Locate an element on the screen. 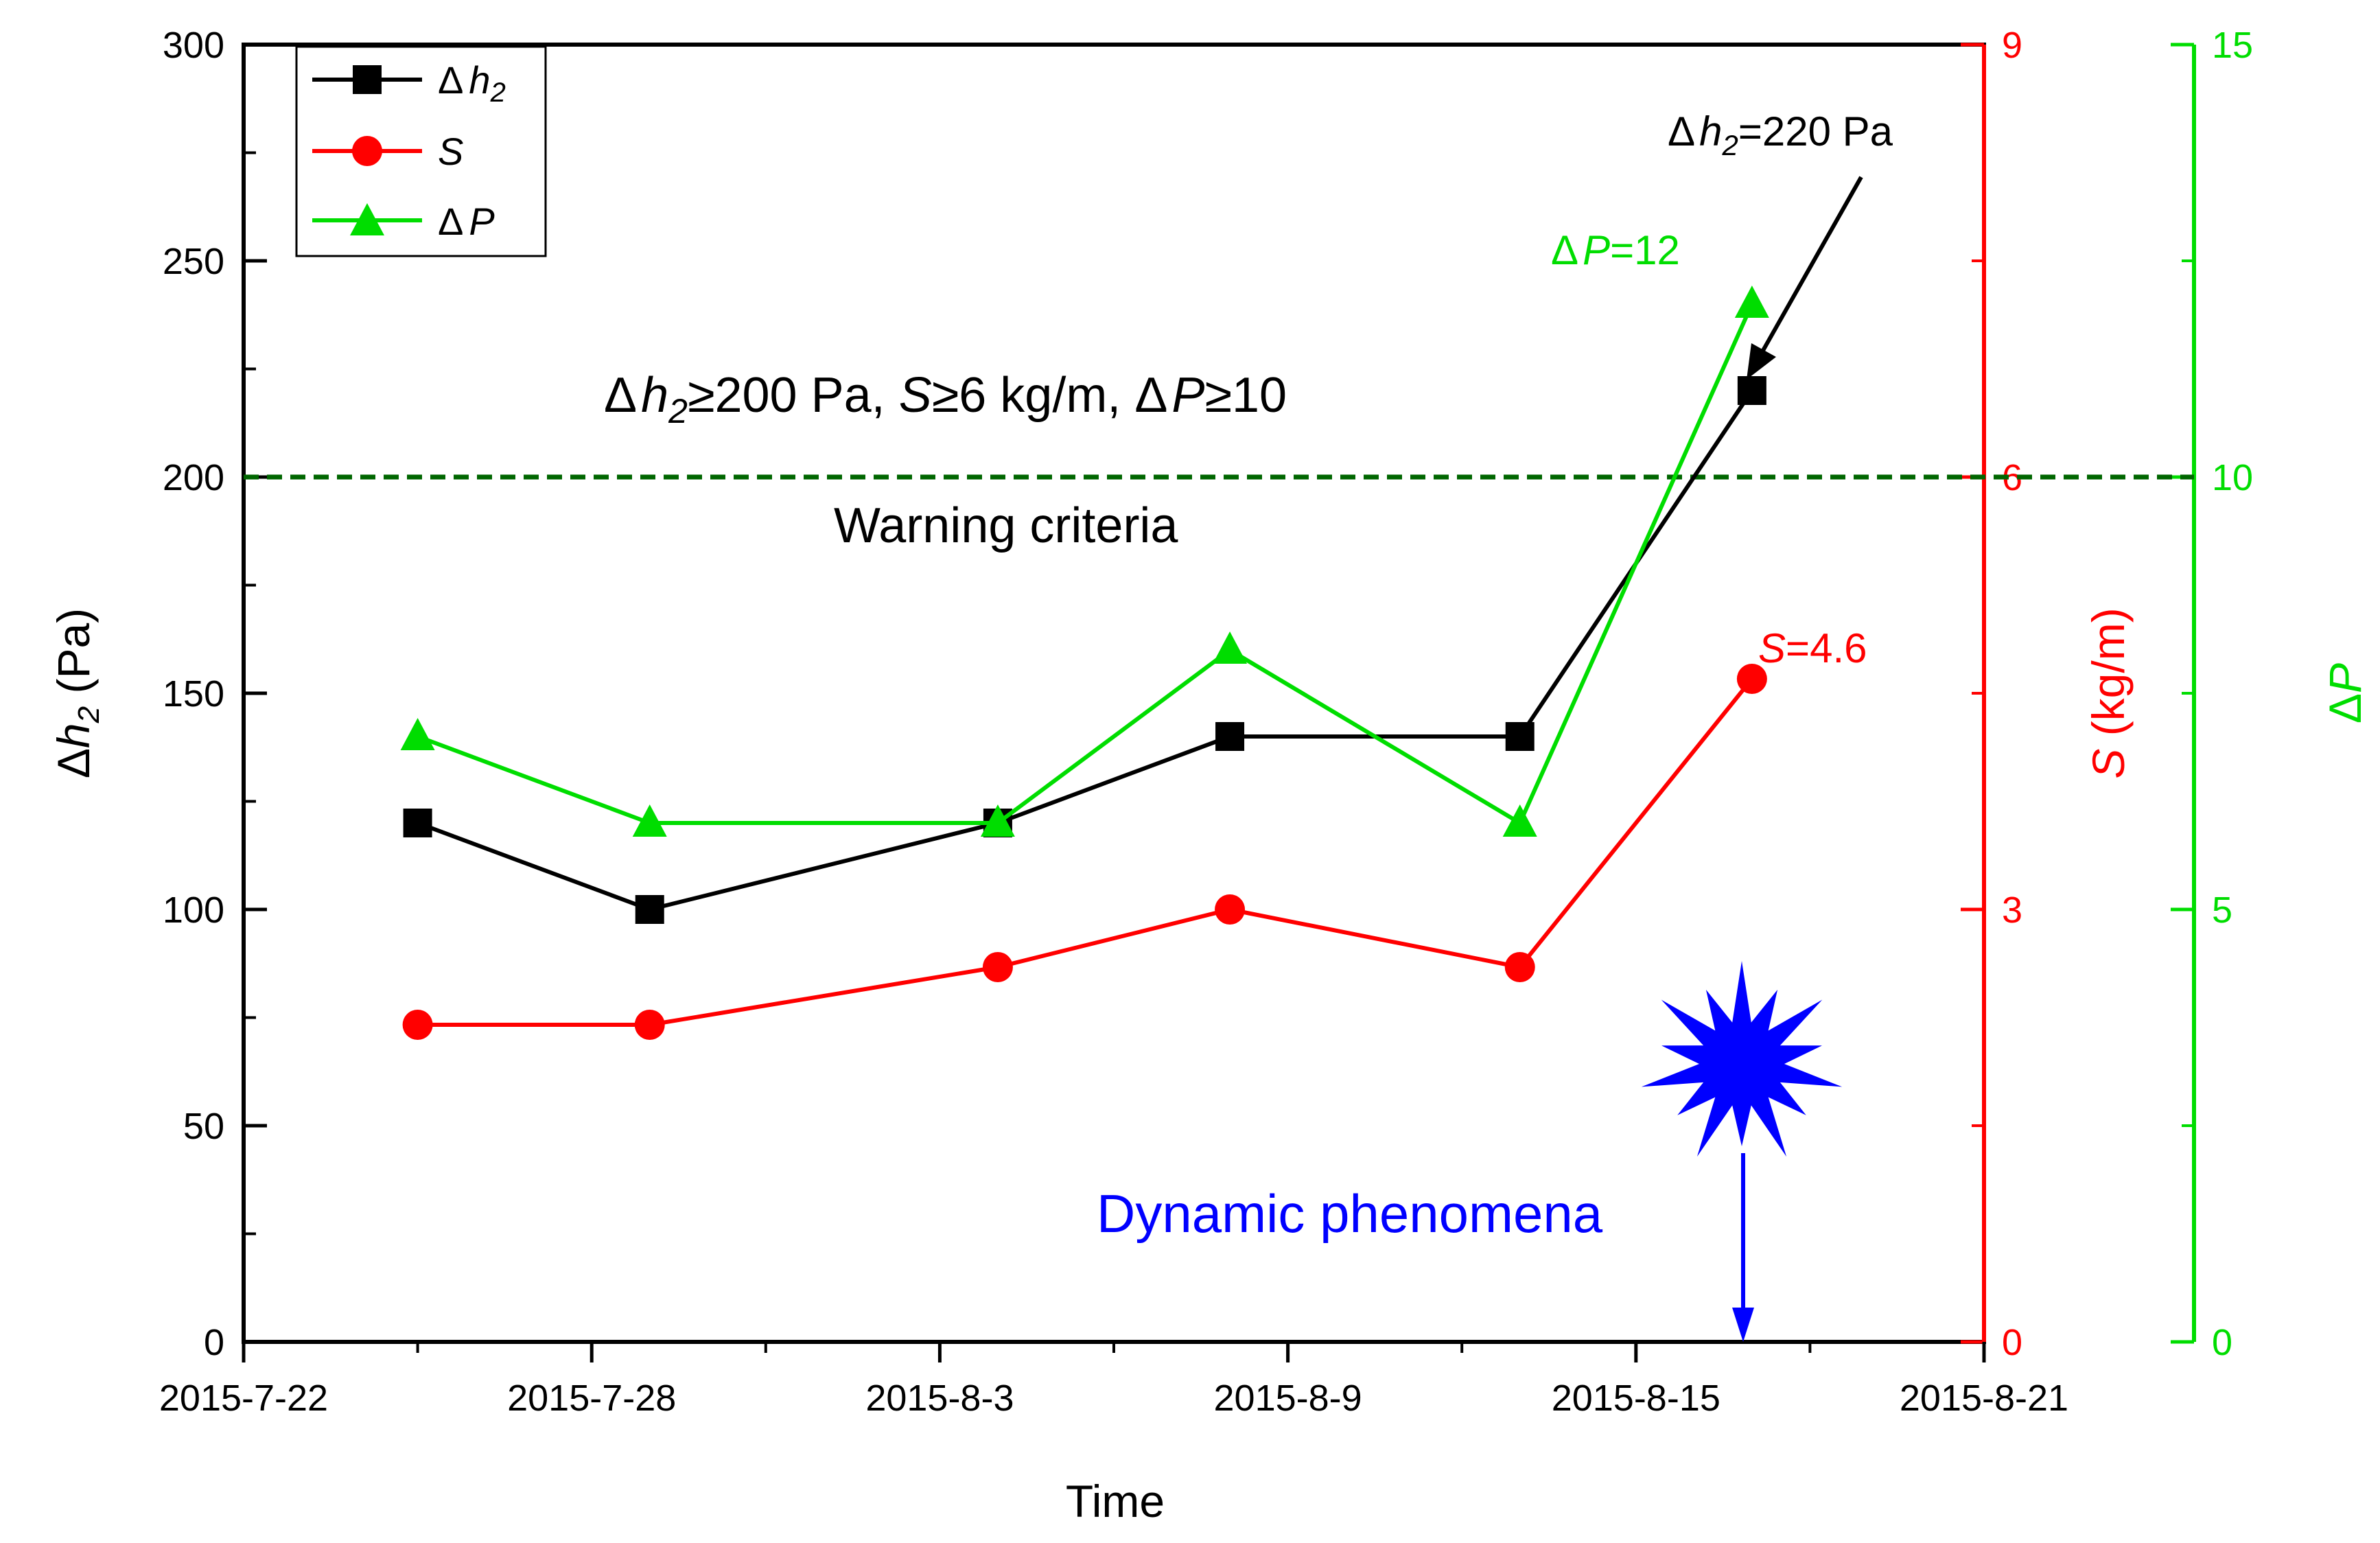 Image resolution: width=2380 pixels, height=1543 pixels. s-tick-label: 3 is located at coordinates (2012, 911).